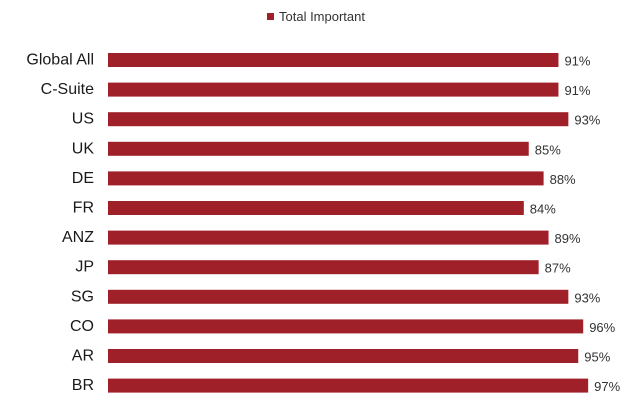 Image resolution: width=632 pixels, height=396 pixels. Describe the element at coordinates (543, 209) in the screenshot. I see `value-label-fr: 84%` at that location.